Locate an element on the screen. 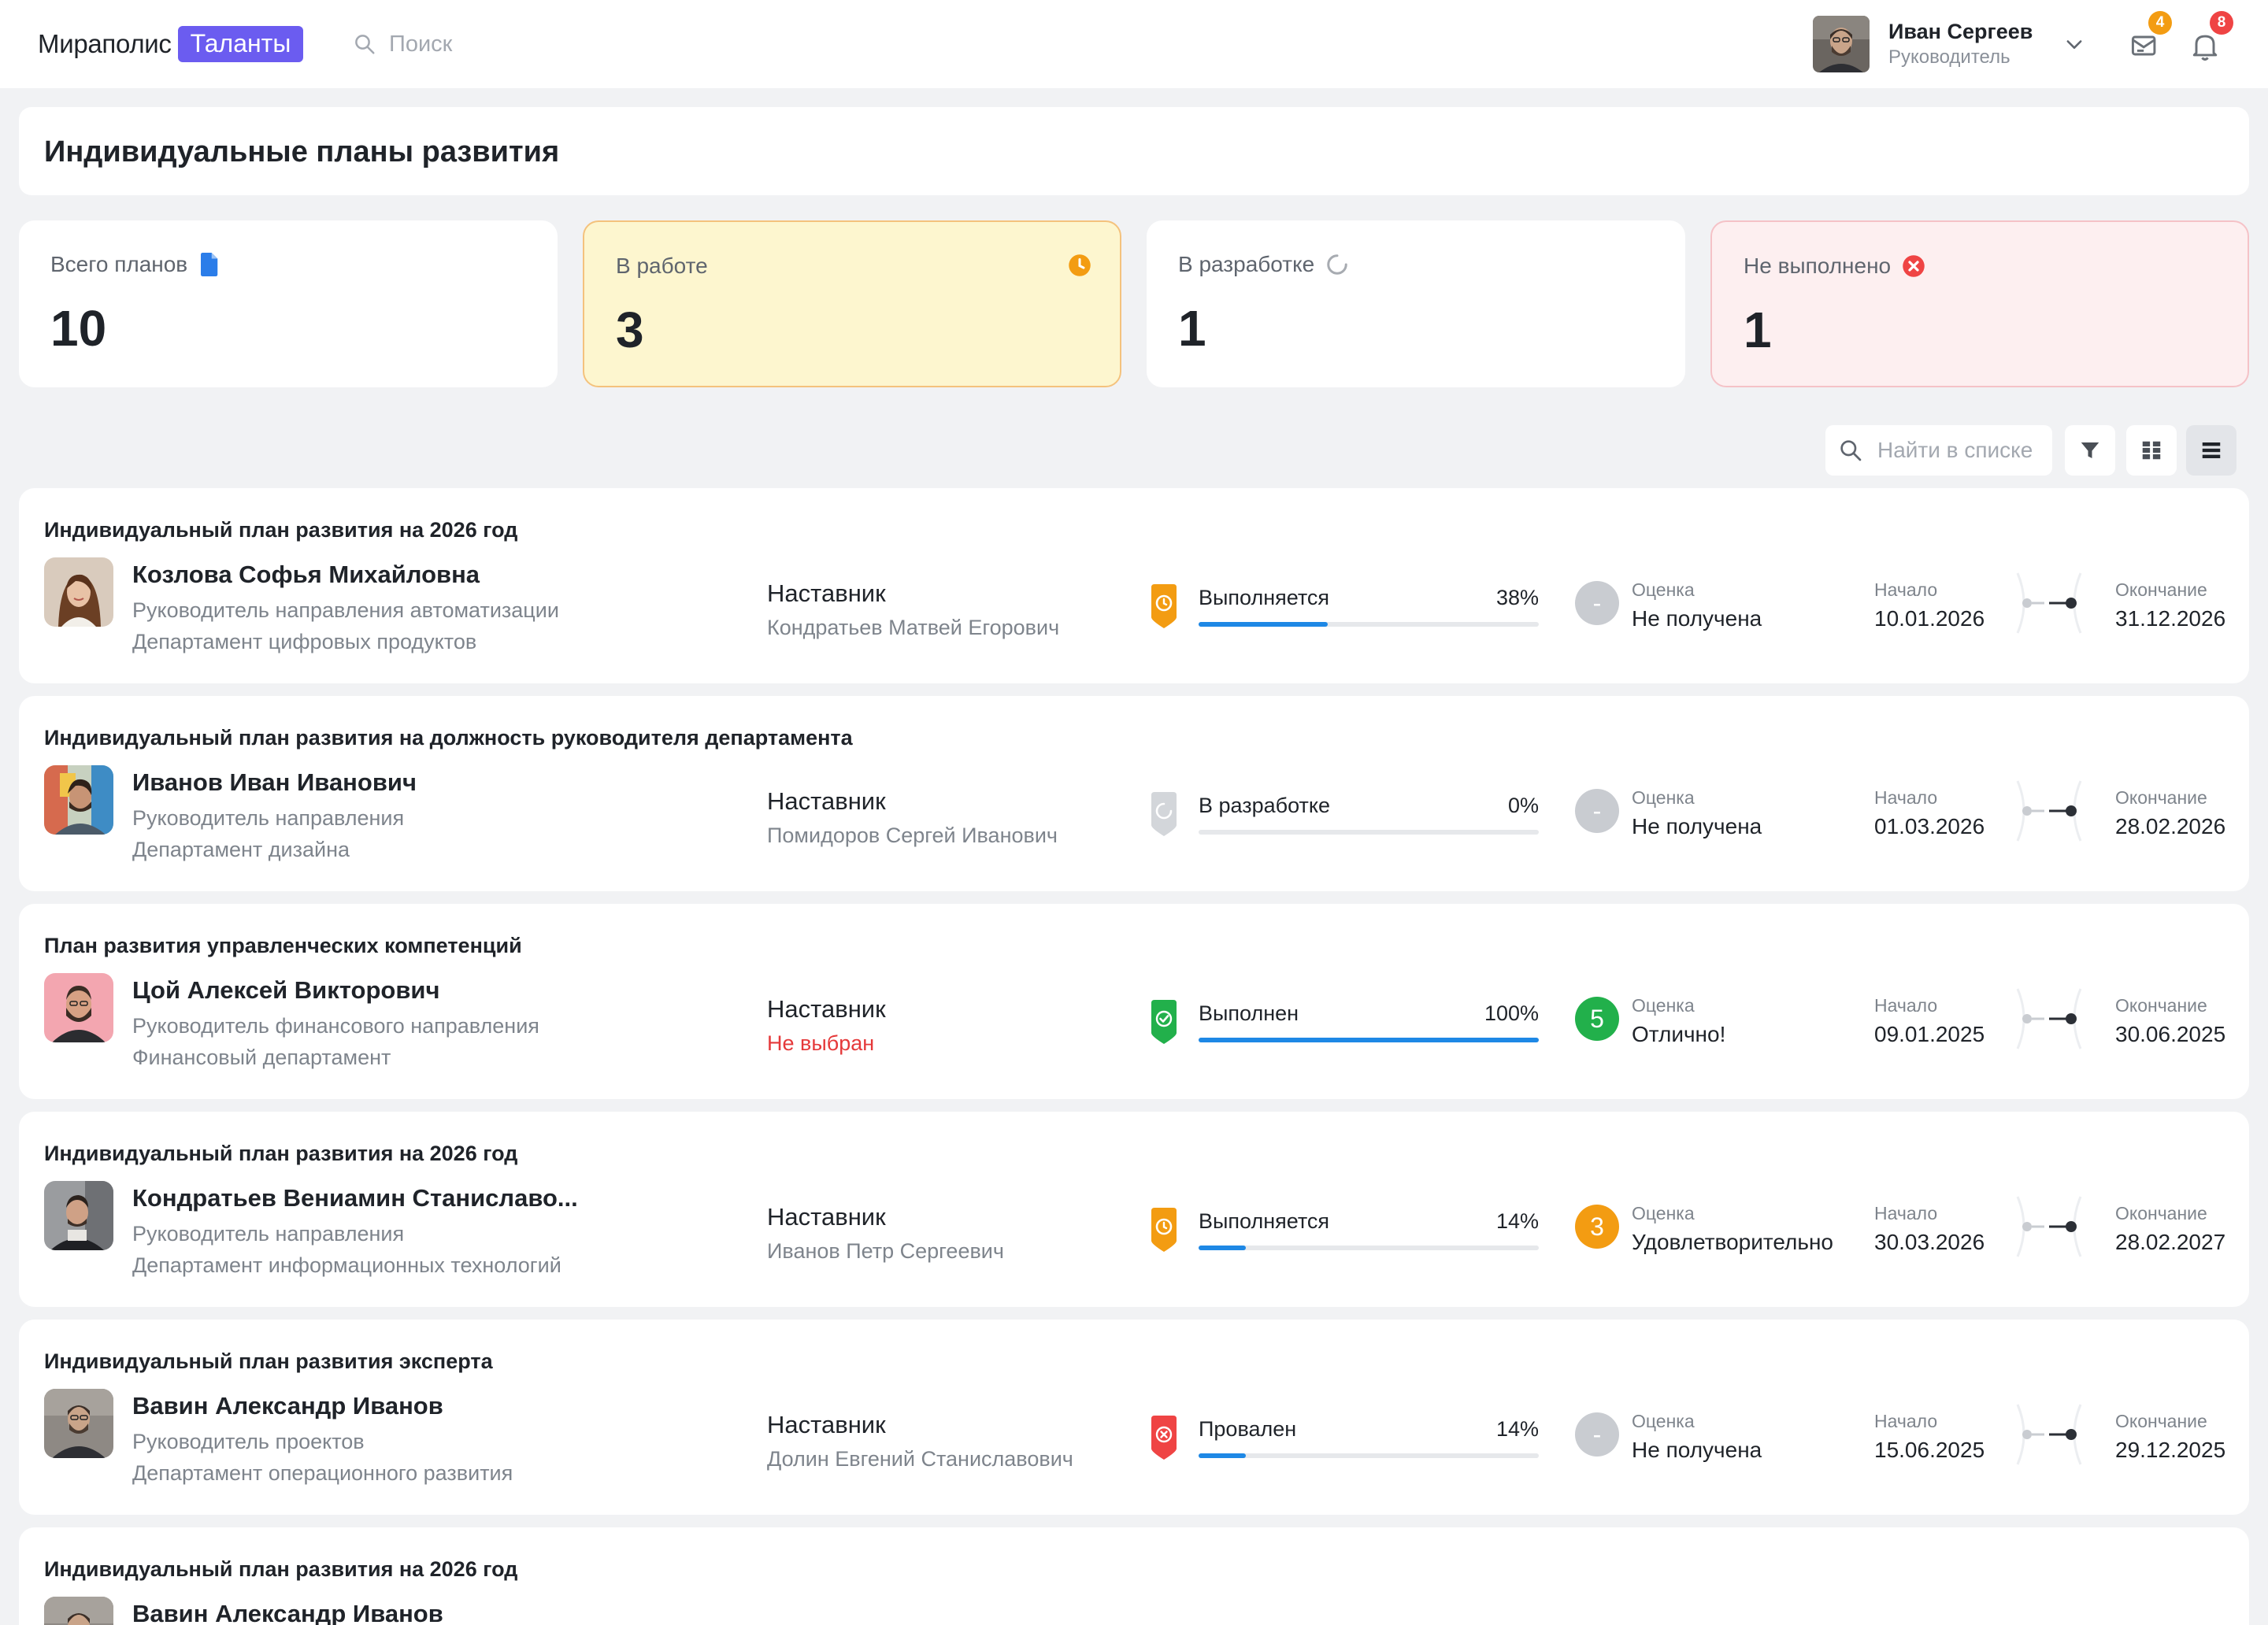 The height and width of the screenshot is (1625, 2268). grade-badge: 5 is located at coordinates (1597, 1019).